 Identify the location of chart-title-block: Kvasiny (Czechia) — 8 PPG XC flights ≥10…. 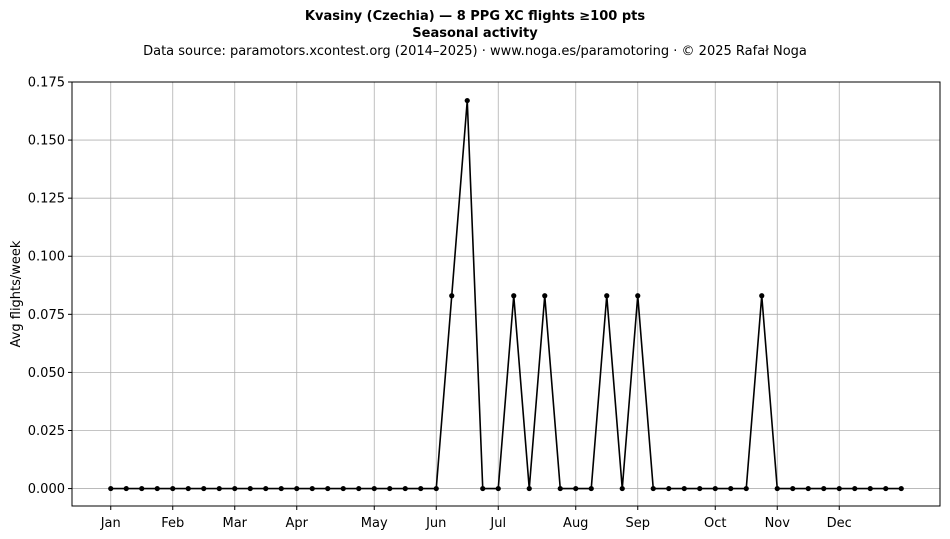
(475, 35).